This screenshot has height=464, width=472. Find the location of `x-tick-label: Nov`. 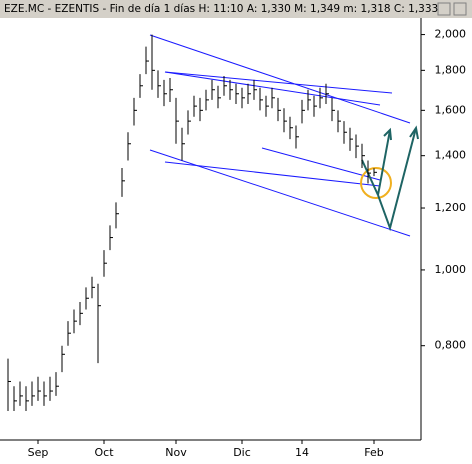

x-tick-label: Nov is located at coordinates (176, 452).